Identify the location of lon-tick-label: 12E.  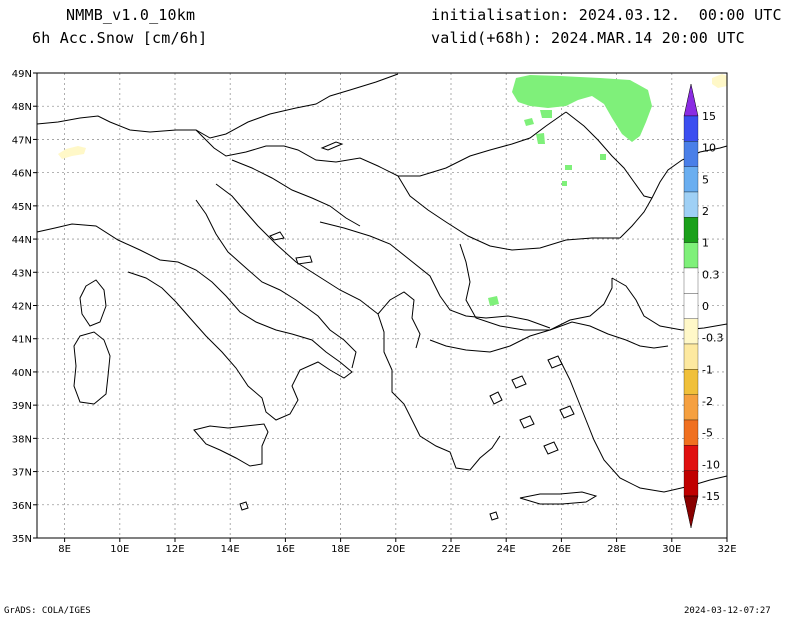
(174, 549).